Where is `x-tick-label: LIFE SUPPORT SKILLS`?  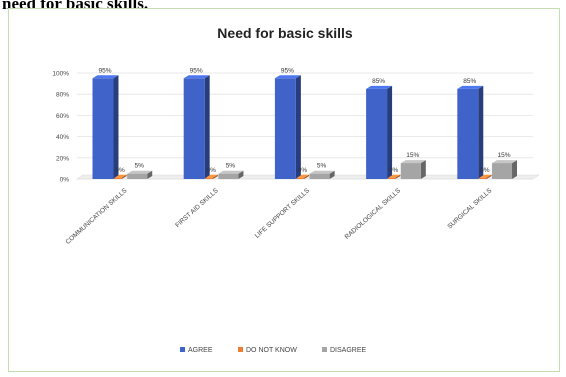
x-tick-label: LIFE SUPPORT SKILLS is located at coordinates (283, 213).